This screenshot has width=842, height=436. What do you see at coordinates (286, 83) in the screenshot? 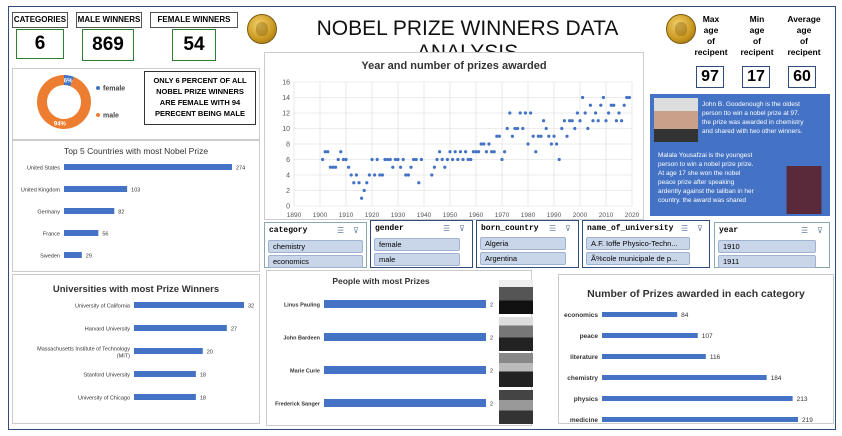
I see `y-tick-label: 16` at bounding box center [286, 83].